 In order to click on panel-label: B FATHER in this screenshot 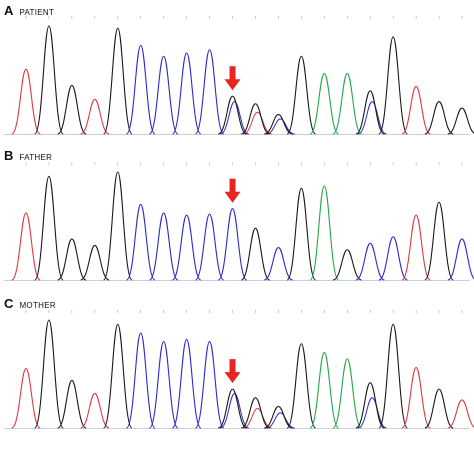, I will do `click(28, 155)`.